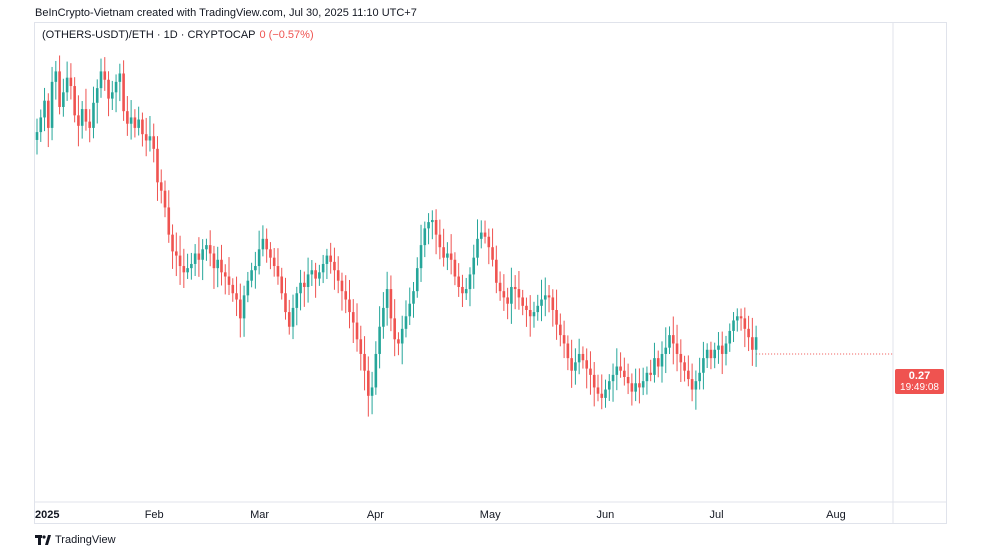 This screenshot has width=984, height=554. Describe the element at coordinates (85, 540) in the screenshot. I see `footer-brand-name: TradingView` at that location.